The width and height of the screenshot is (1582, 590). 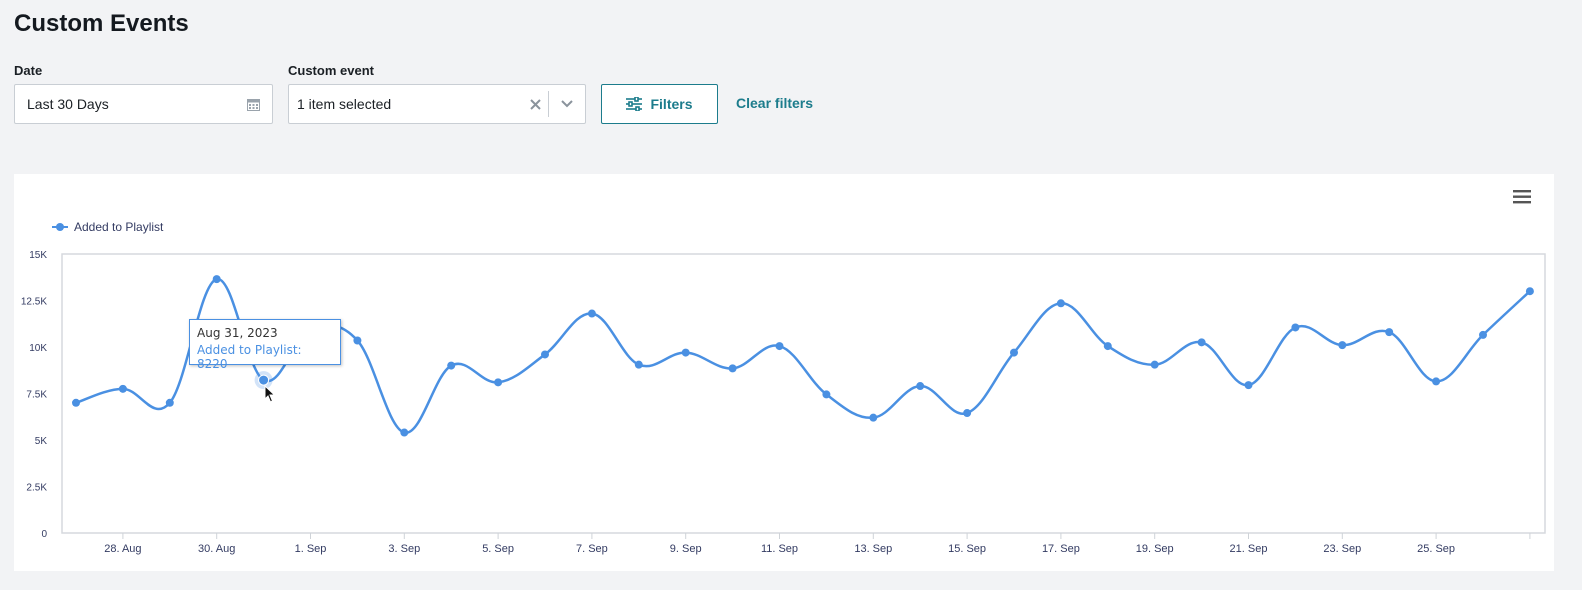 I want to click on y-axis-tick-label: 2.5K, so click(x=36, y=488).